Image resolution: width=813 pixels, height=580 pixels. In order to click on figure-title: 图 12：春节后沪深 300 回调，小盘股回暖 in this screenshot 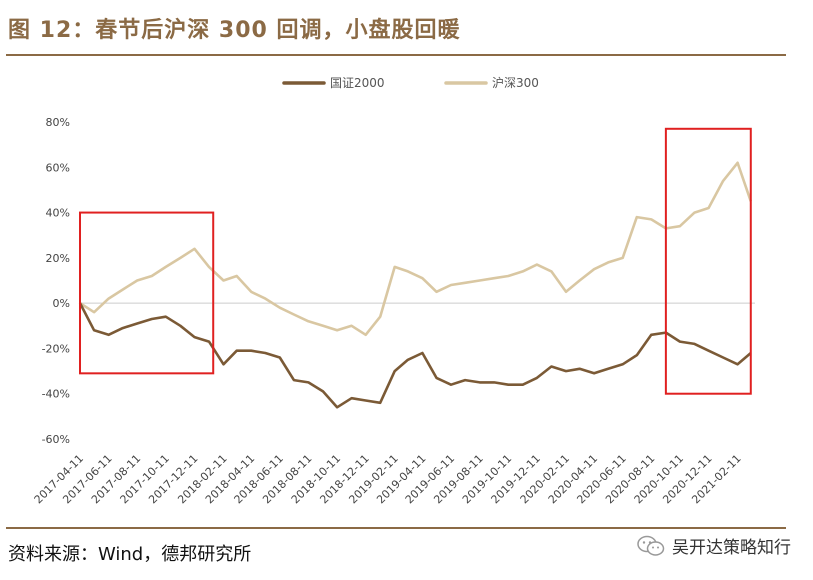, I will do `click(234, 30)`.